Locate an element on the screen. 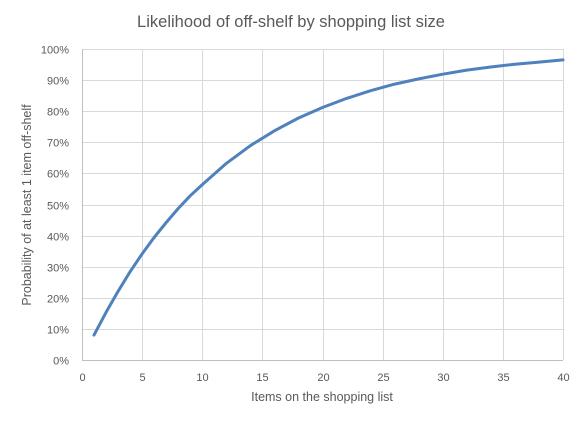  y-tick-label: 50% is located at coordinates (58, 207).